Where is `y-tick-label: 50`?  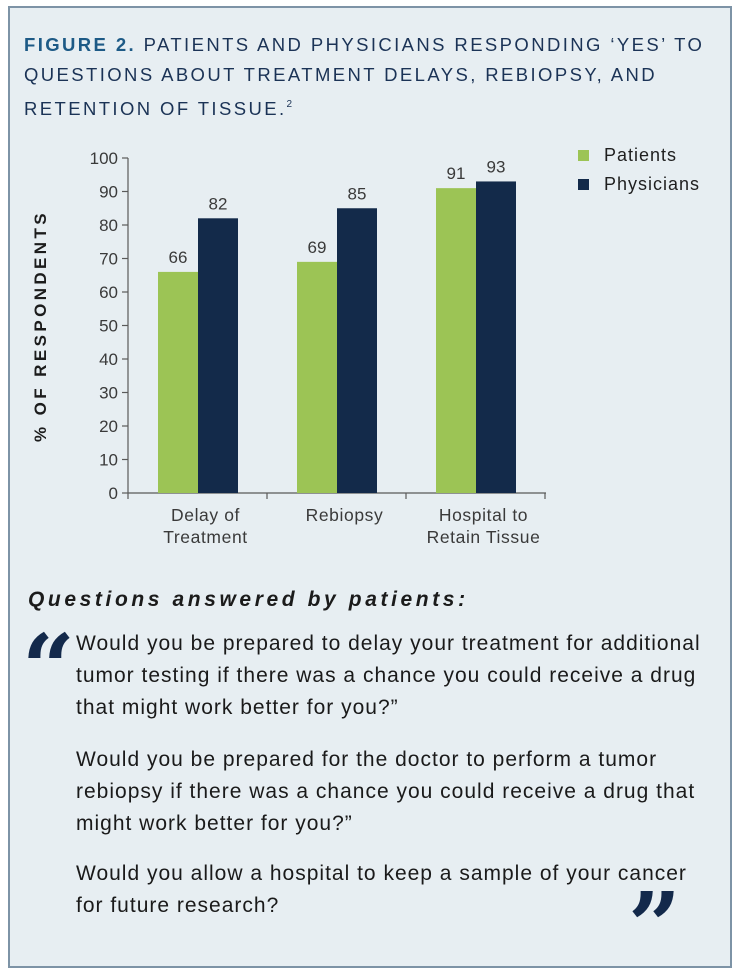 y-tick-label: 50 is located at coordinates (108, 326).